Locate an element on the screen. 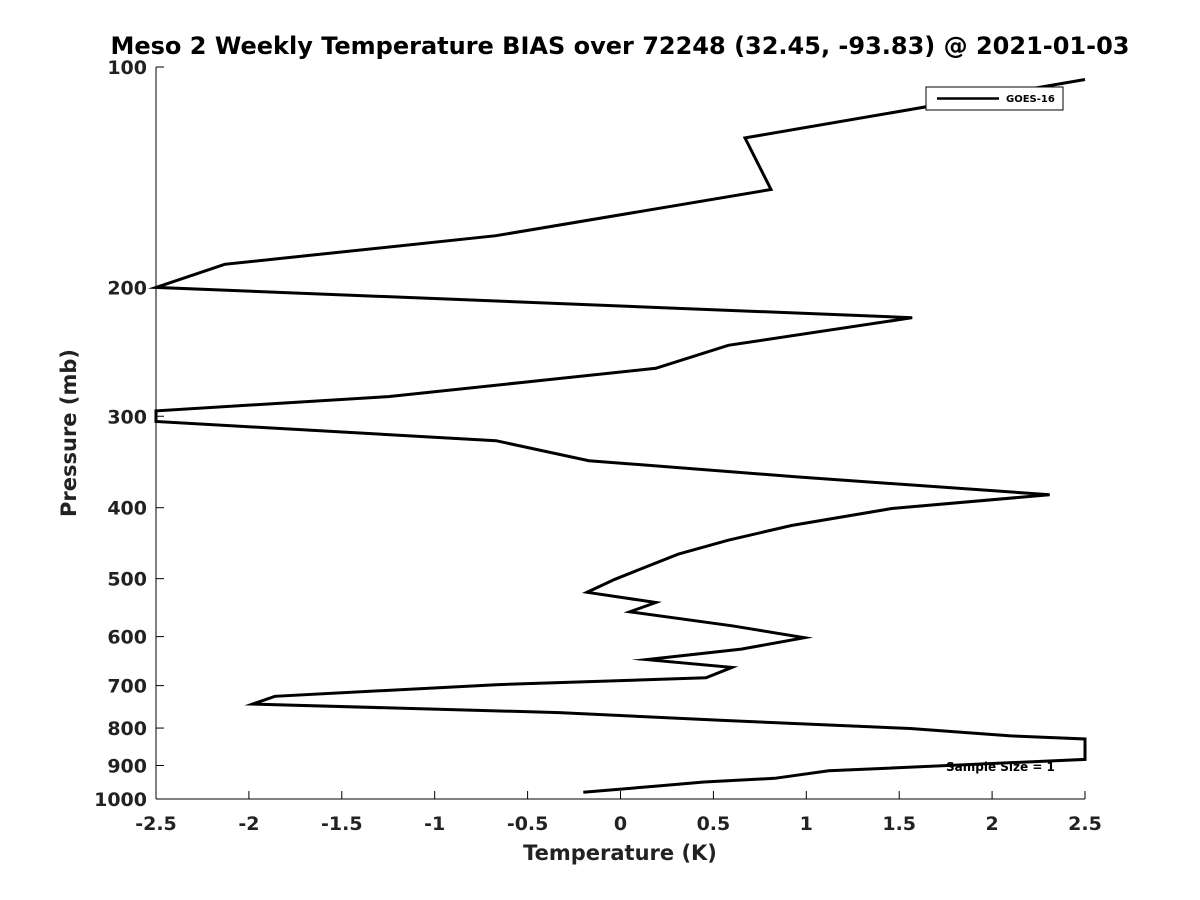 This screenshot has height=900, width=1200. y-tick-label: 700 is located at coordinates (127, 687).